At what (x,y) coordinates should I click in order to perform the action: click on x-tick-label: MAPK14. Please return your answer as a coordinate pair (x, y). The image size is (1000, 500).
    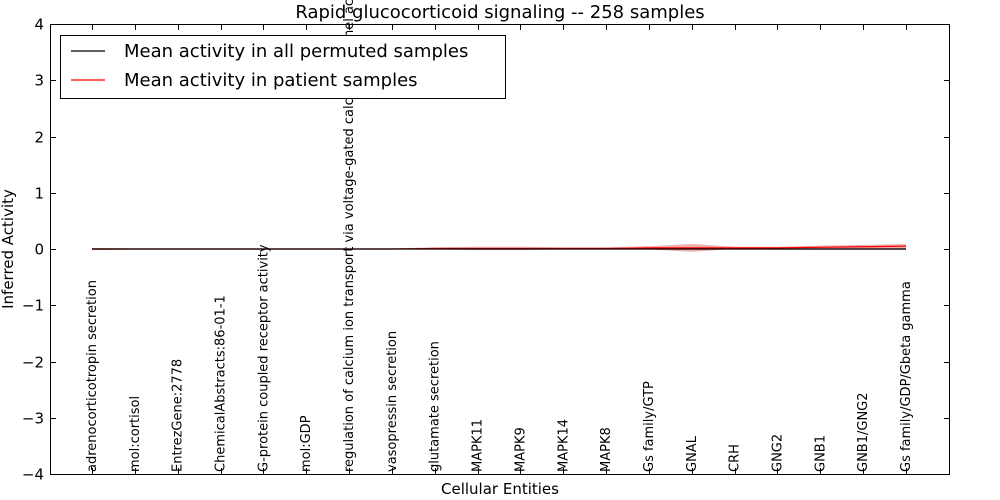
    Looking at the image, I should click on (563, 445).